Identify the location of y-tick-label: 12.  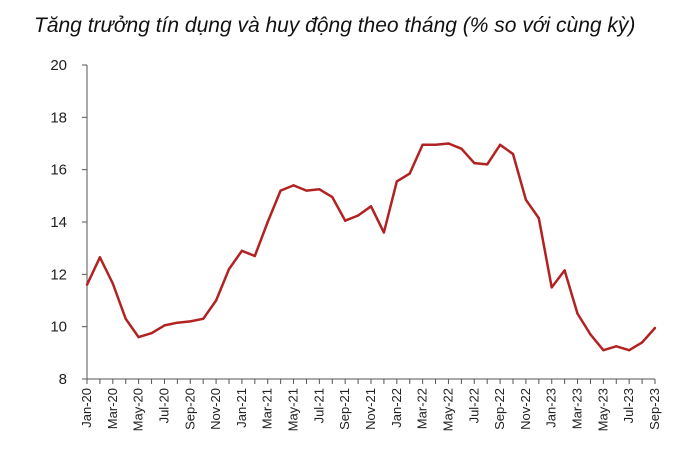
(58, 274).